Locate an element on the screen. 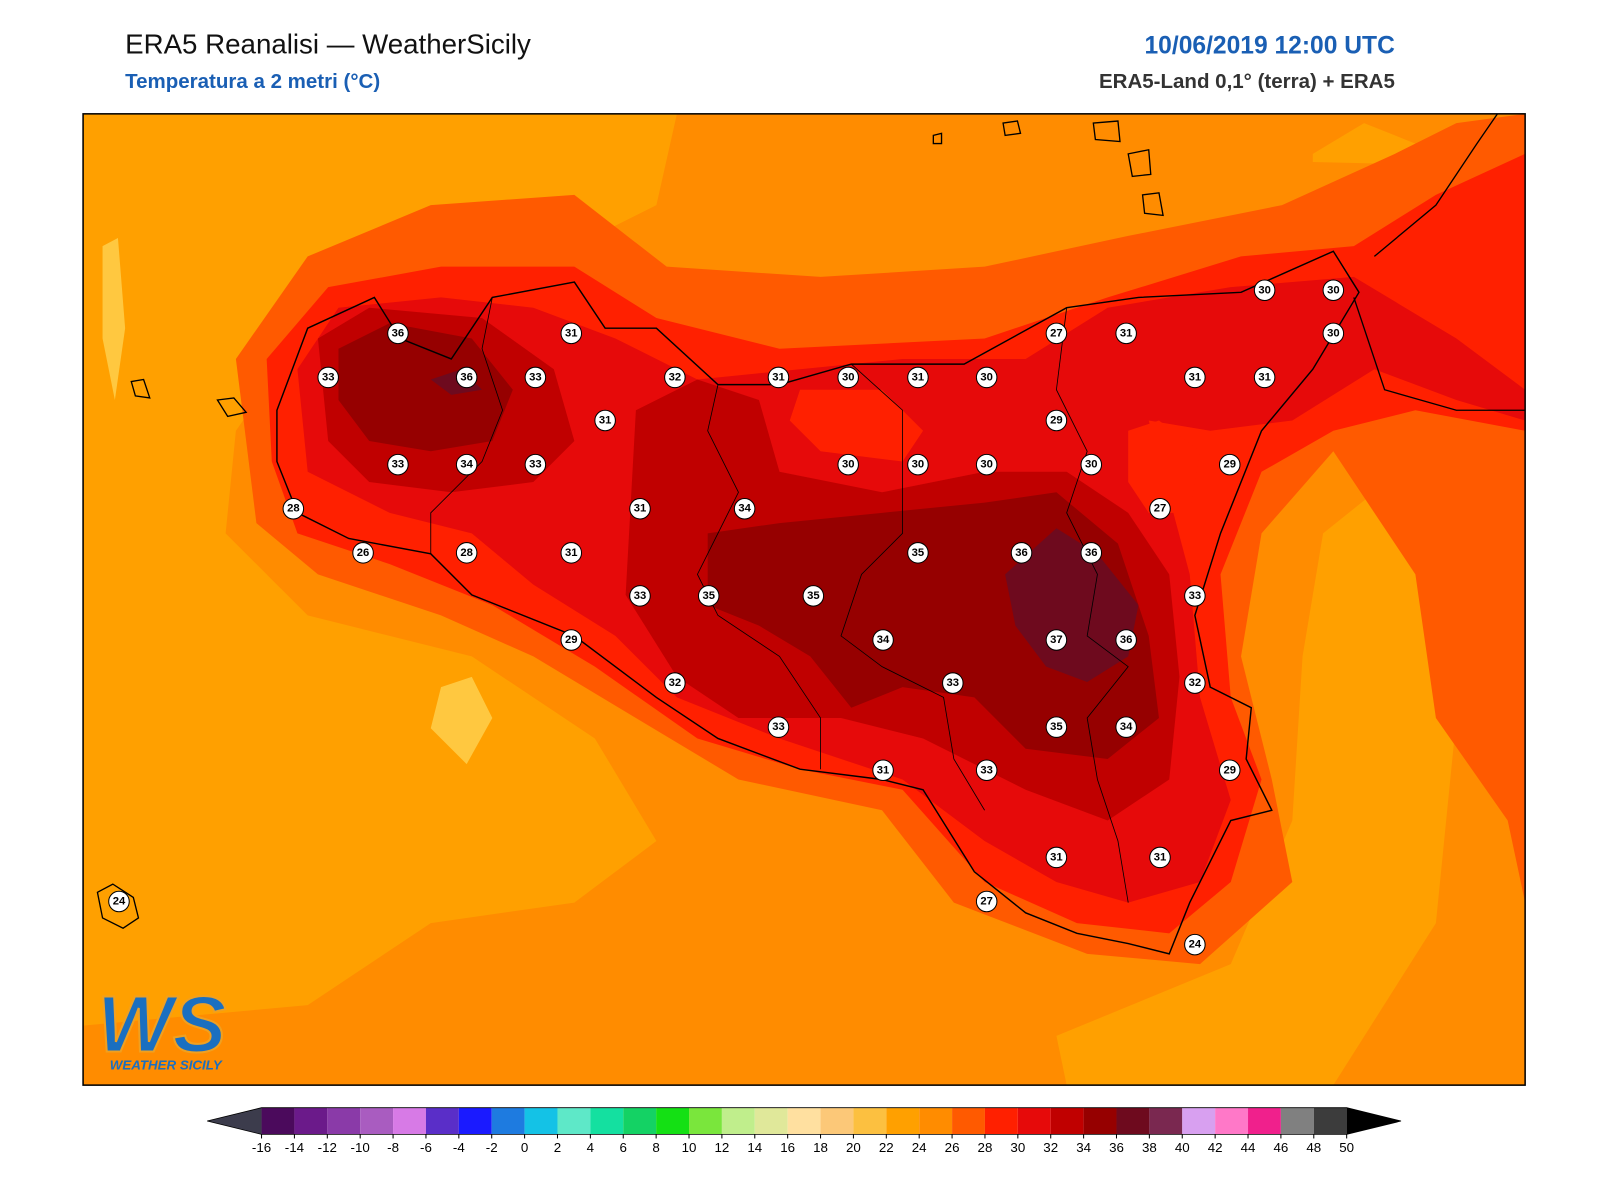 Image resolution: width=1600 pixels, height=1200 pixels. colorbar-tick-label: 4 is located at coordinates (591, 1147).